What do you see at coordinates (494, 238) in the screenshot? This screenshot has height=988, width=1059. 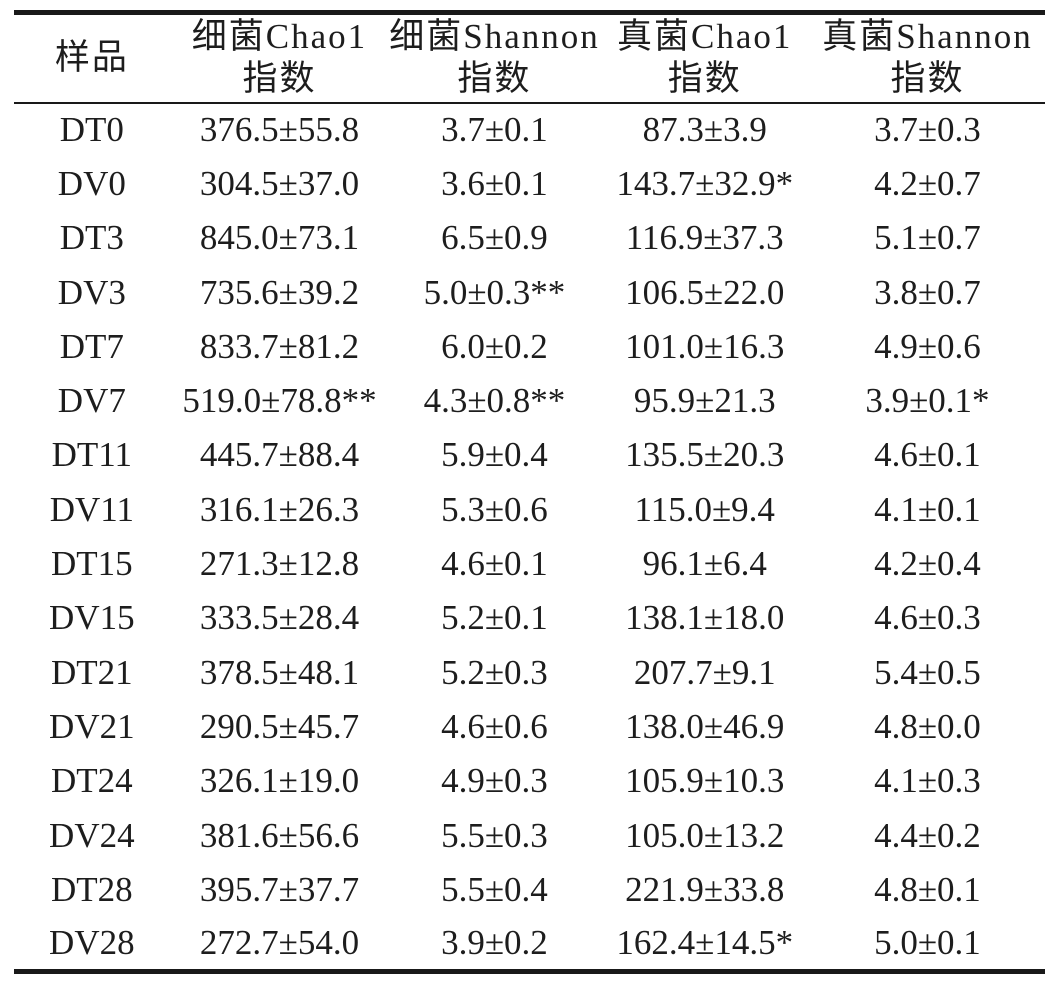 I see `value-cell: 6.5±0.9` at bounding box center [494, 238].